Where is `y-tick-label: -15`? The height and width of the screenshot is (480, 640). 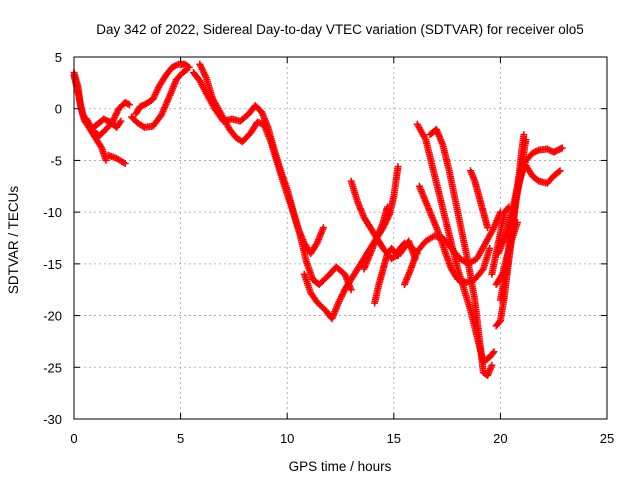
y-tick-label: -15 is located at coordinates (52, 264).